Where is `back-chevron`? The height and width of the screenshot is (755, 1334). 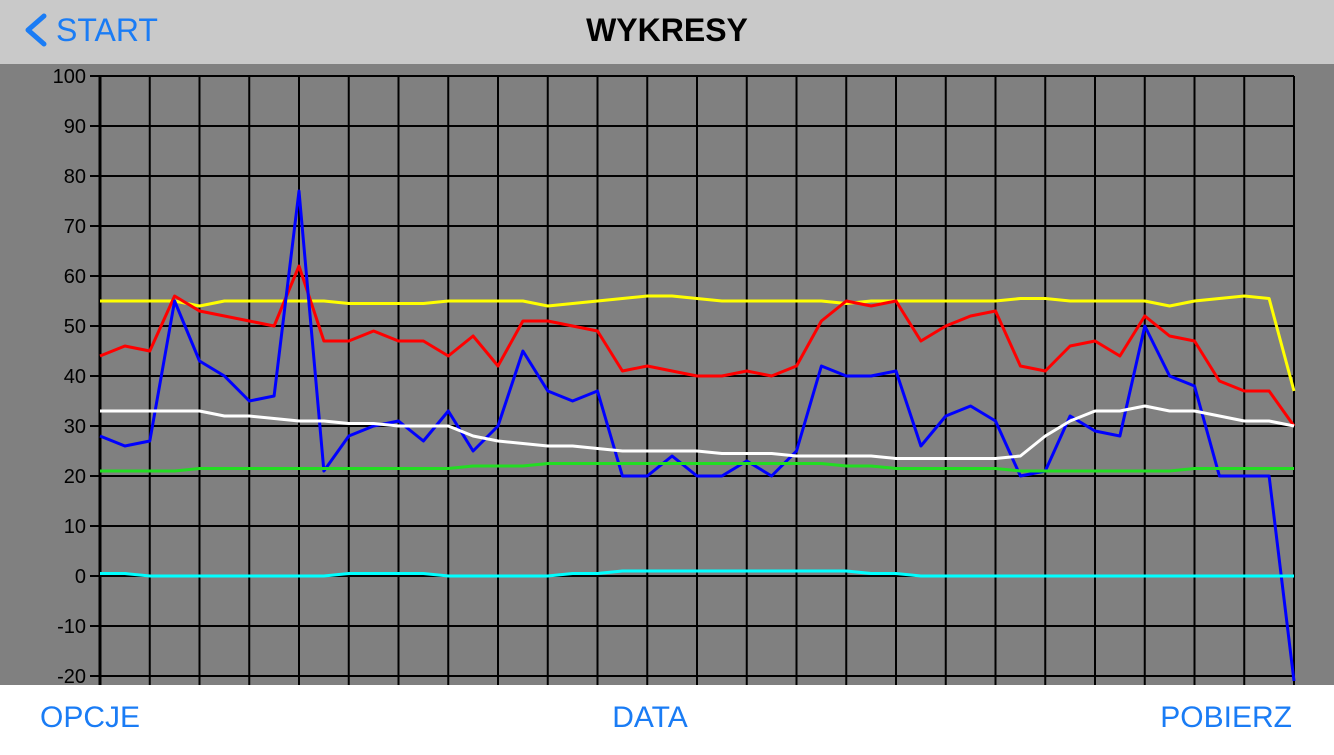
back-chevron is located at coordinates (36, 30).